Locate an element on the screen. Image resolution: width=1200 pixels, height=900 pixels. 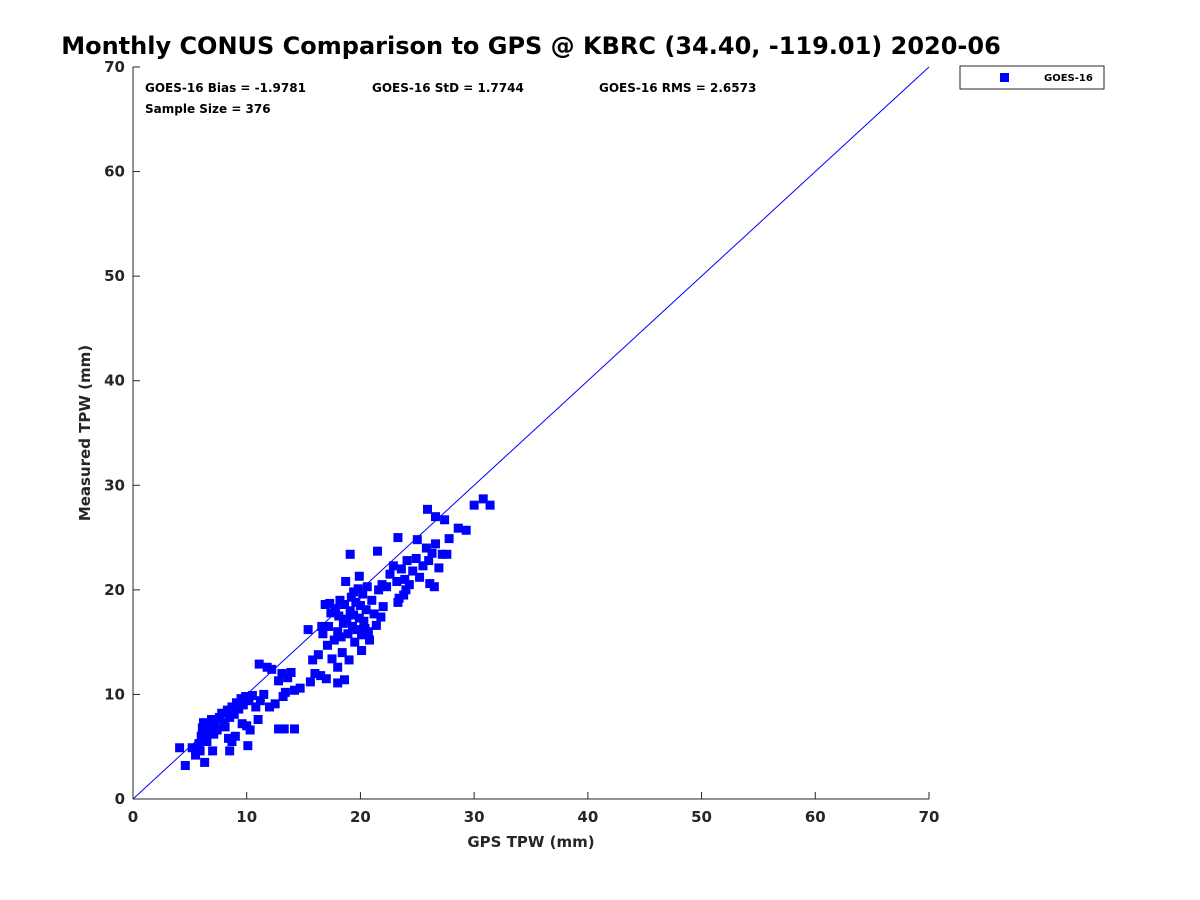
std-stat: GOES-16 StD = 1.7744 is located at coordinates (448, 88).